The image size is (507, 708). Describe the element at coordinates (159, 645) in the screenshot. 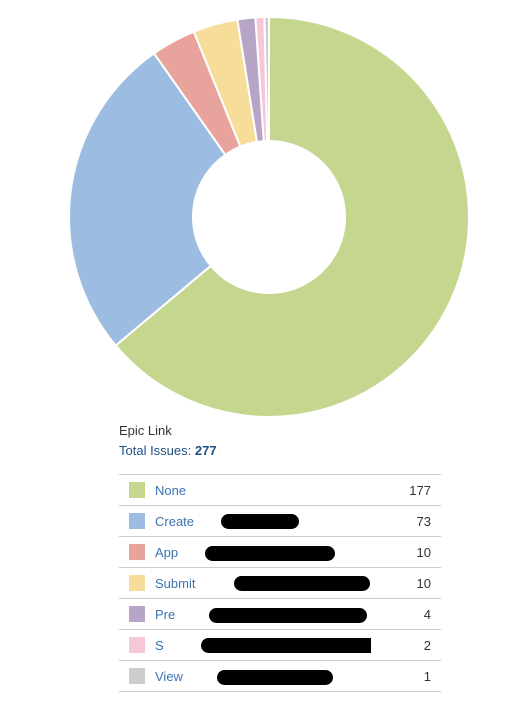

I see `legend-link-s: S` at that location.